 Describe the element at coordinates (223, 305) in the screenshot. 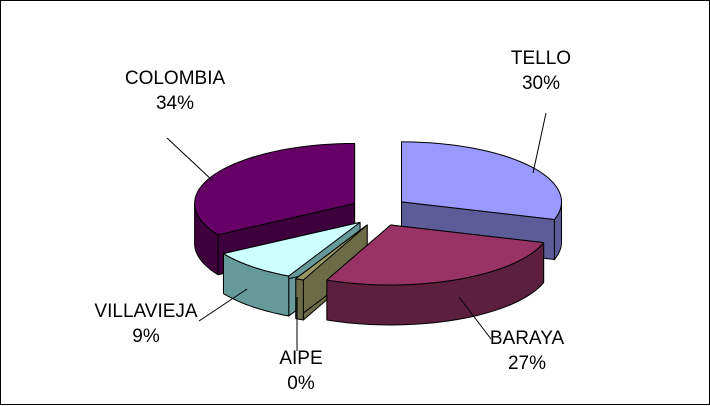

I see `leader-line-villavieja` at that location.